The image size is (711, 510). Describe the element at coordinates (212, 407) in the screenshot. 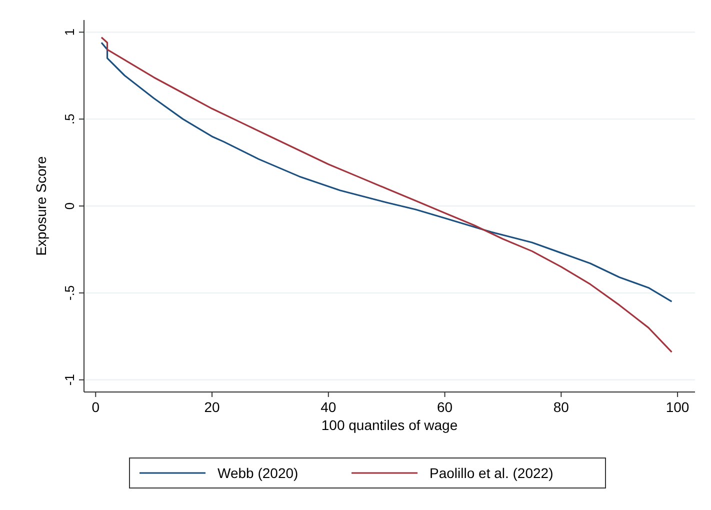

I see `x-tick-label: 20` at that location.